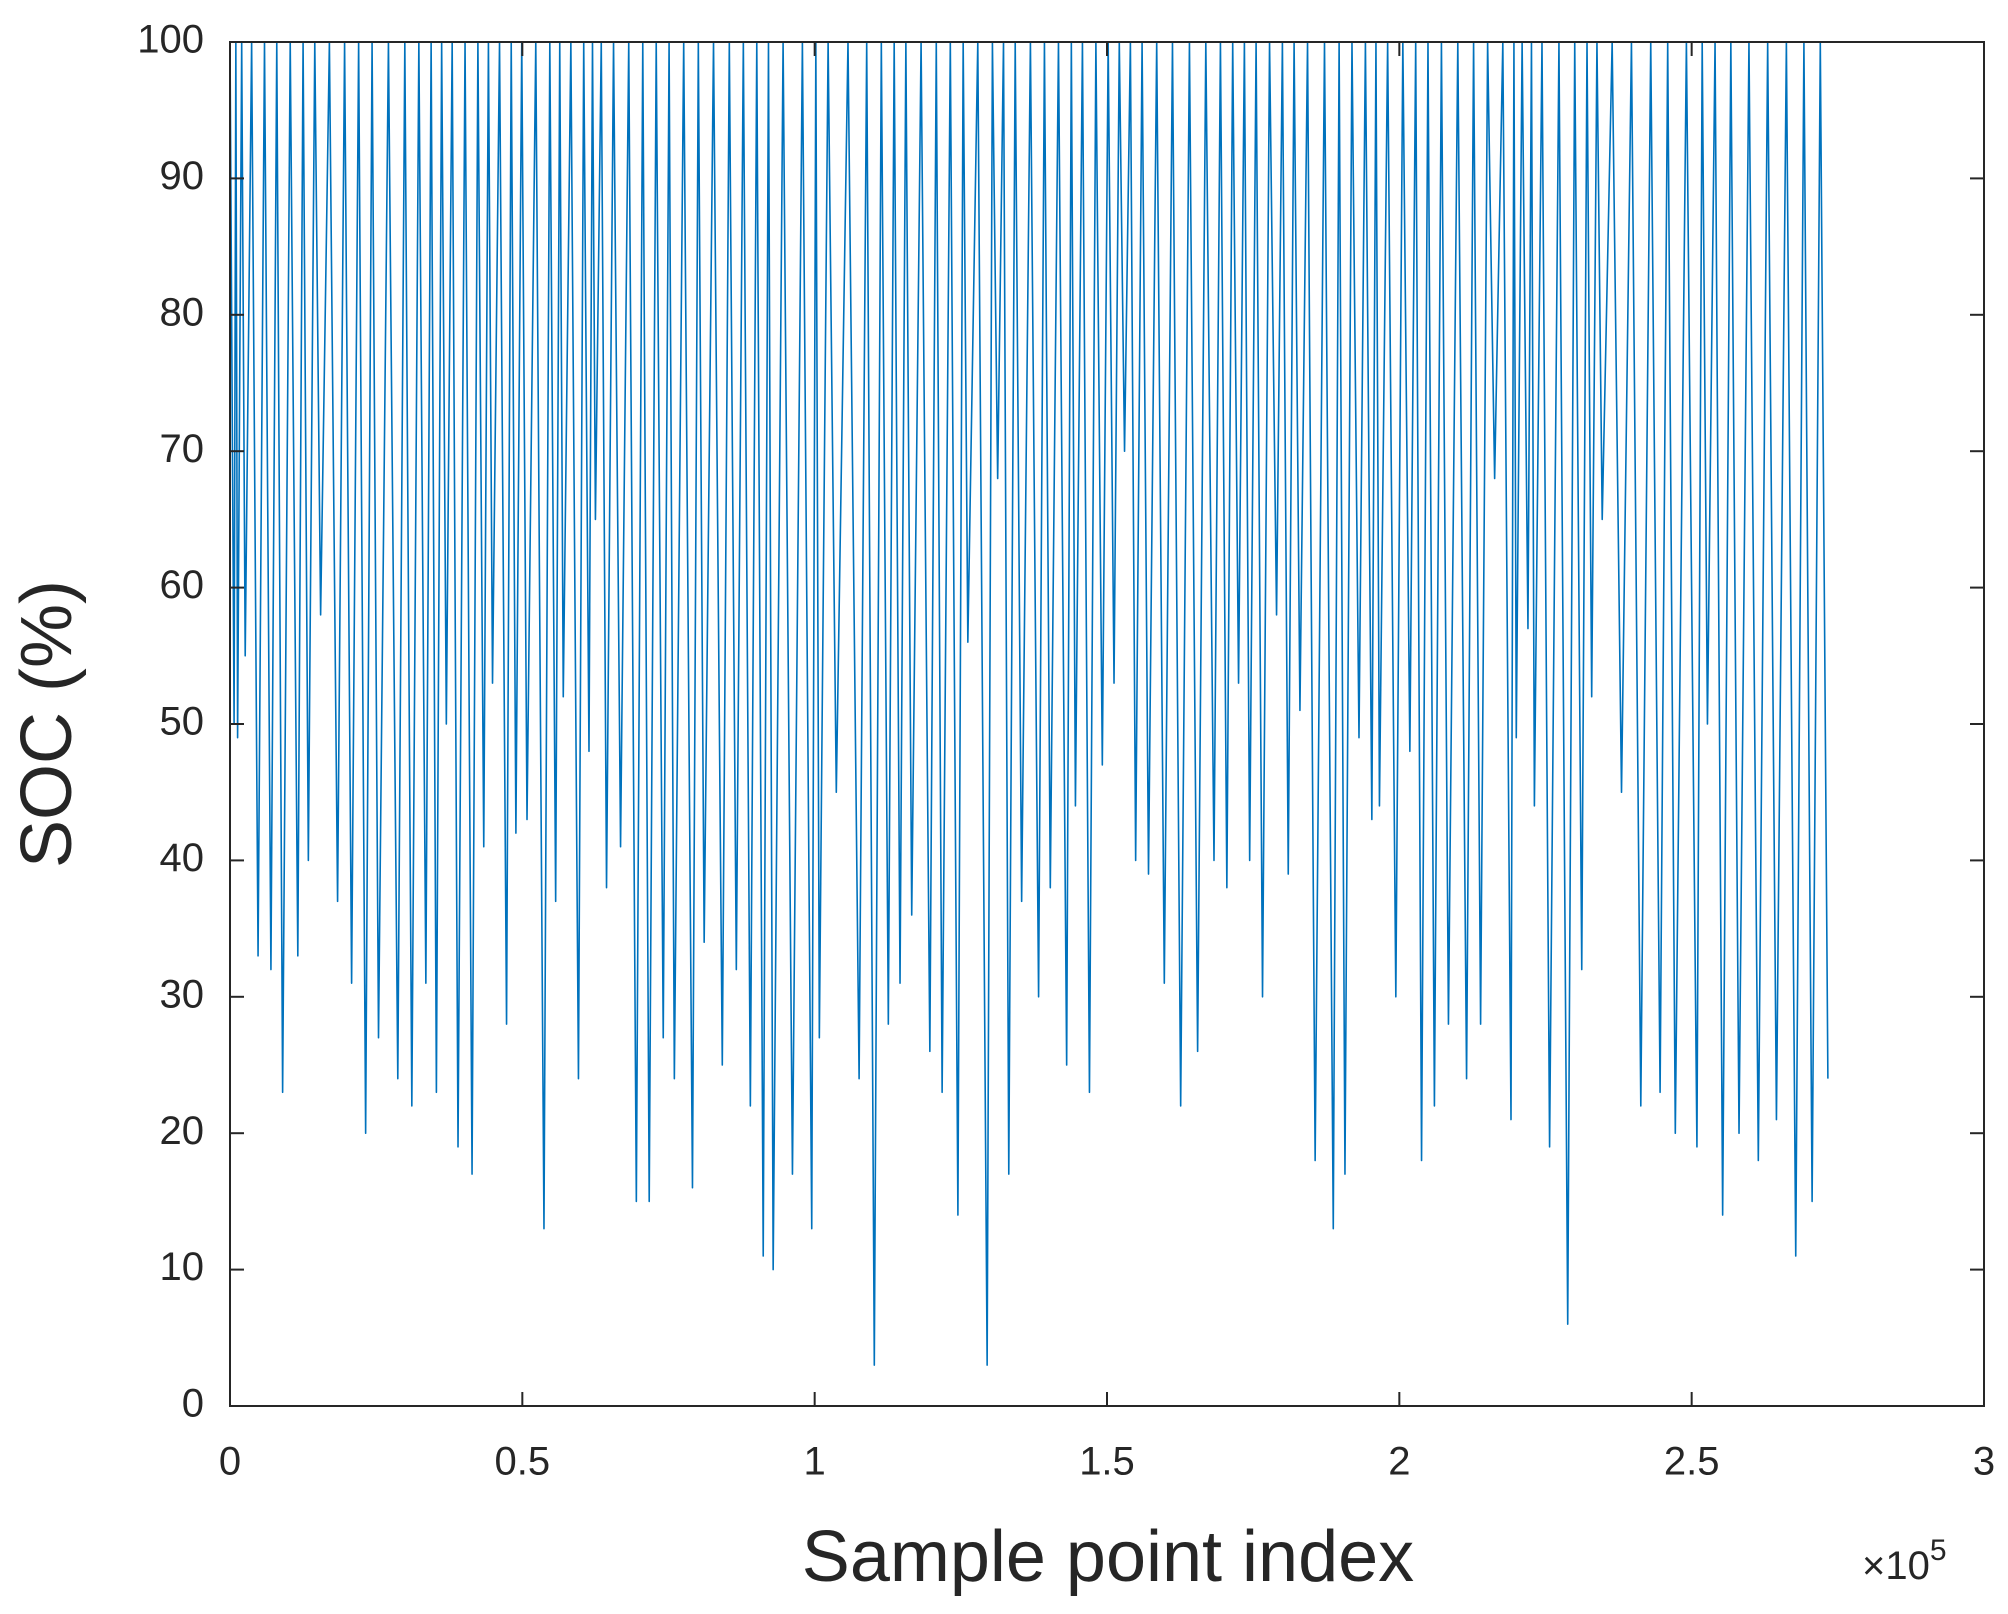 This screenshot has width=2008, height=1614. I want to click on y-tick-label: 60, so click(182, 585).